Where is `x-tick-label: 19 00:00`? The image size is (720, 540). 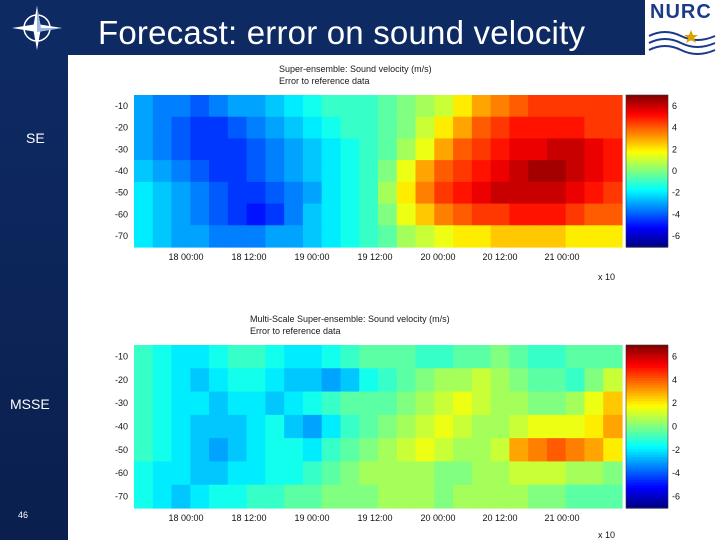 x-tick-label: 19 00:00 is located at coordinates (311, 518).